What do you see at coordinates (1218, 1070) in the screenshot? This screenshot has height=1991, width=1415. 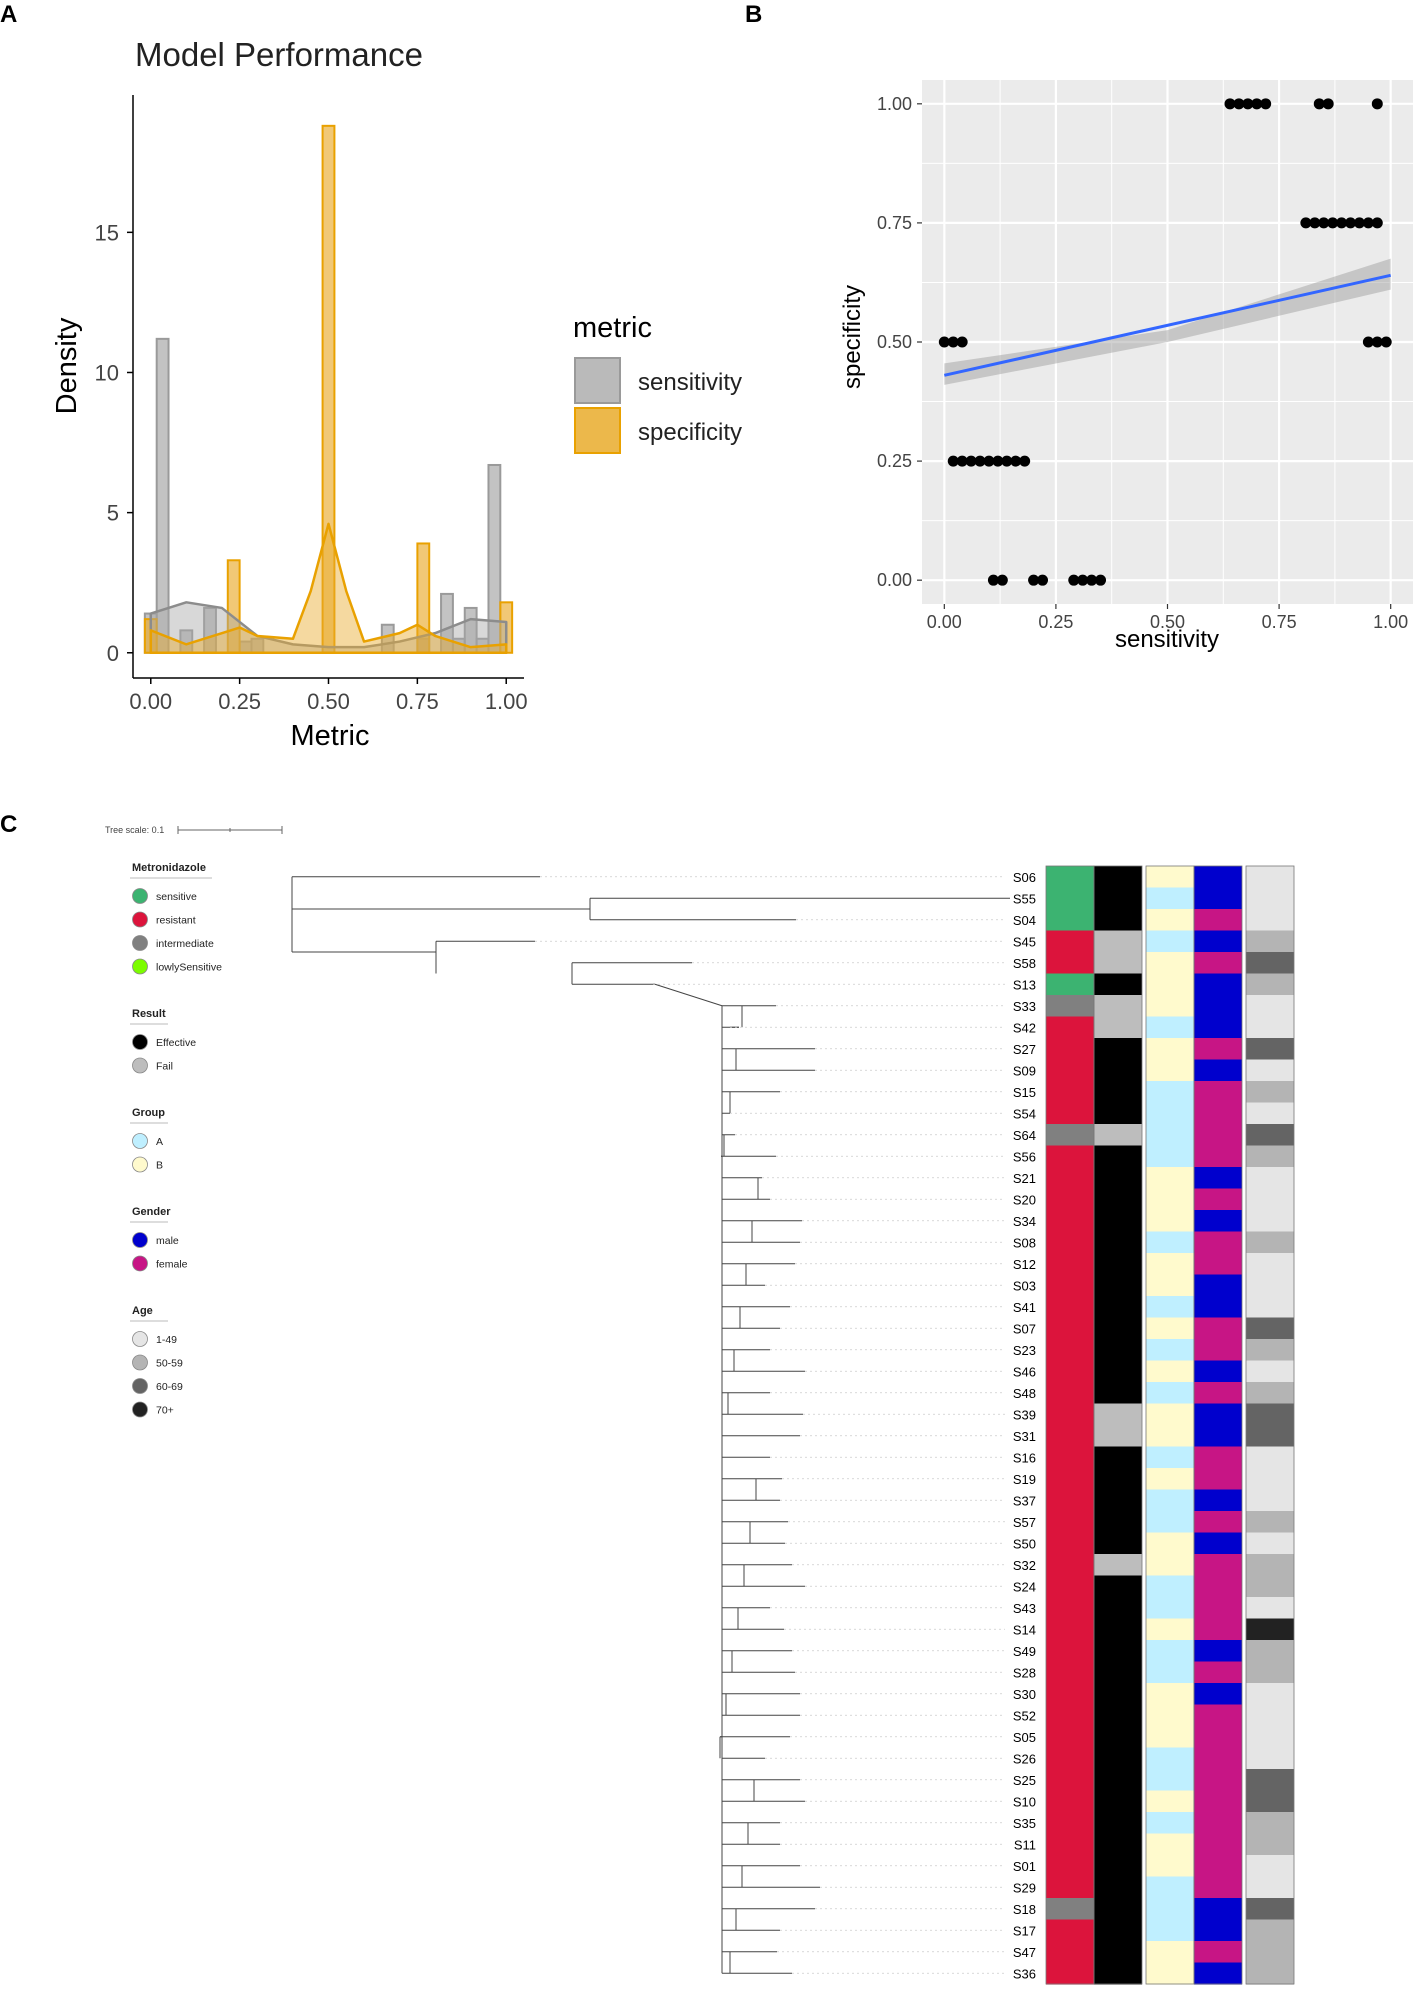 I see `cell-S09-Gender` at bounding box center [1218, 1070].